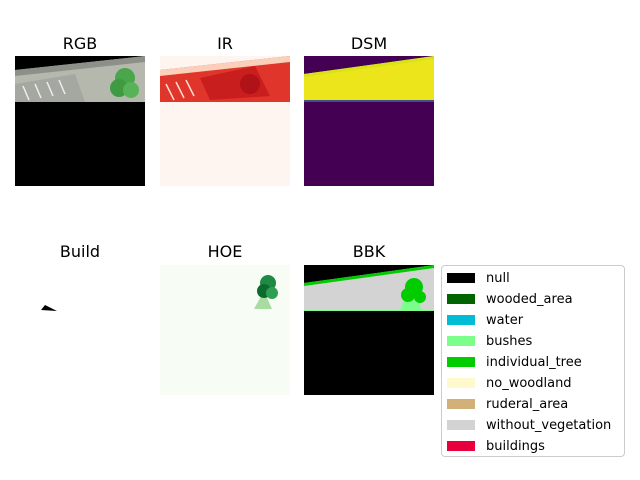 This screenshot has height=480, width=640. I want to click on legend-item: bushes, so click(489, 341).